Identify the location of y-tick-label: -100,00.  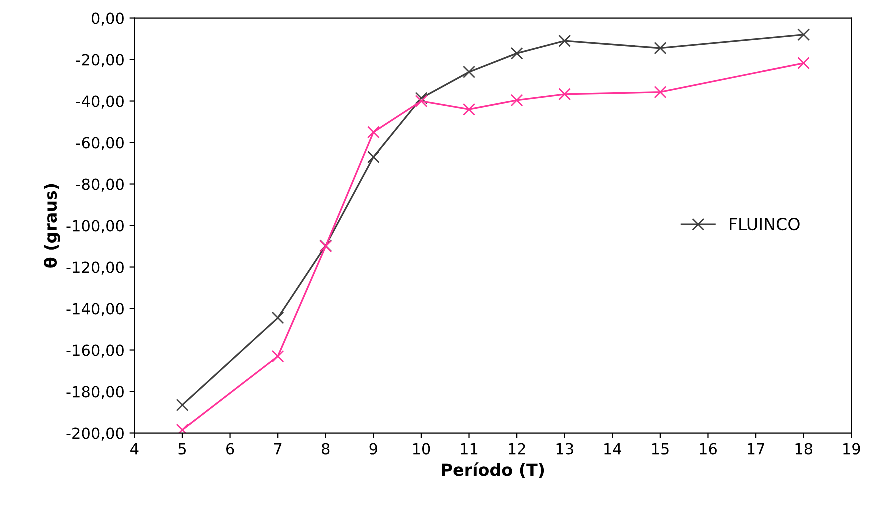
(95, 227).